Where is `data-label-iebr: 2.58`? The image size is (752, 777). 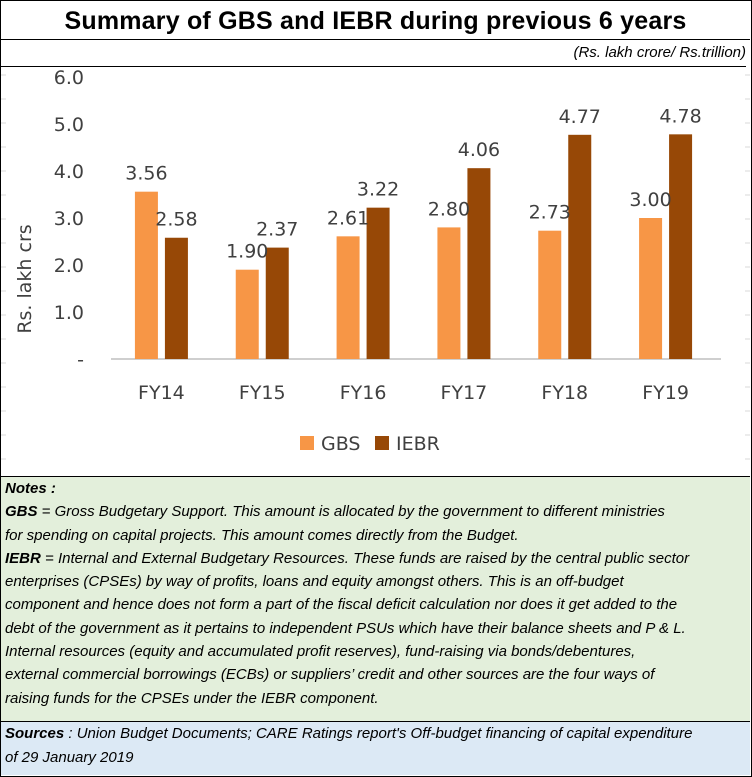 data-label-iebr: 2.58 is located at coordinates (176, 220).